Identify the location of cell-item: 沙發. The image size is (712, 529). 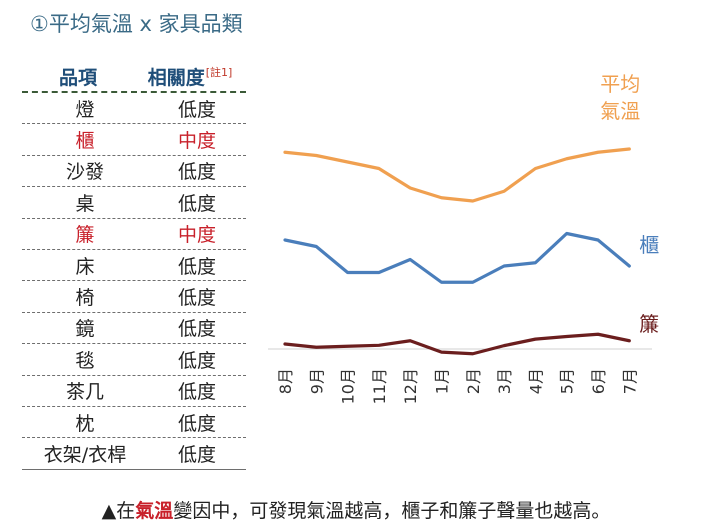
(84, 172).